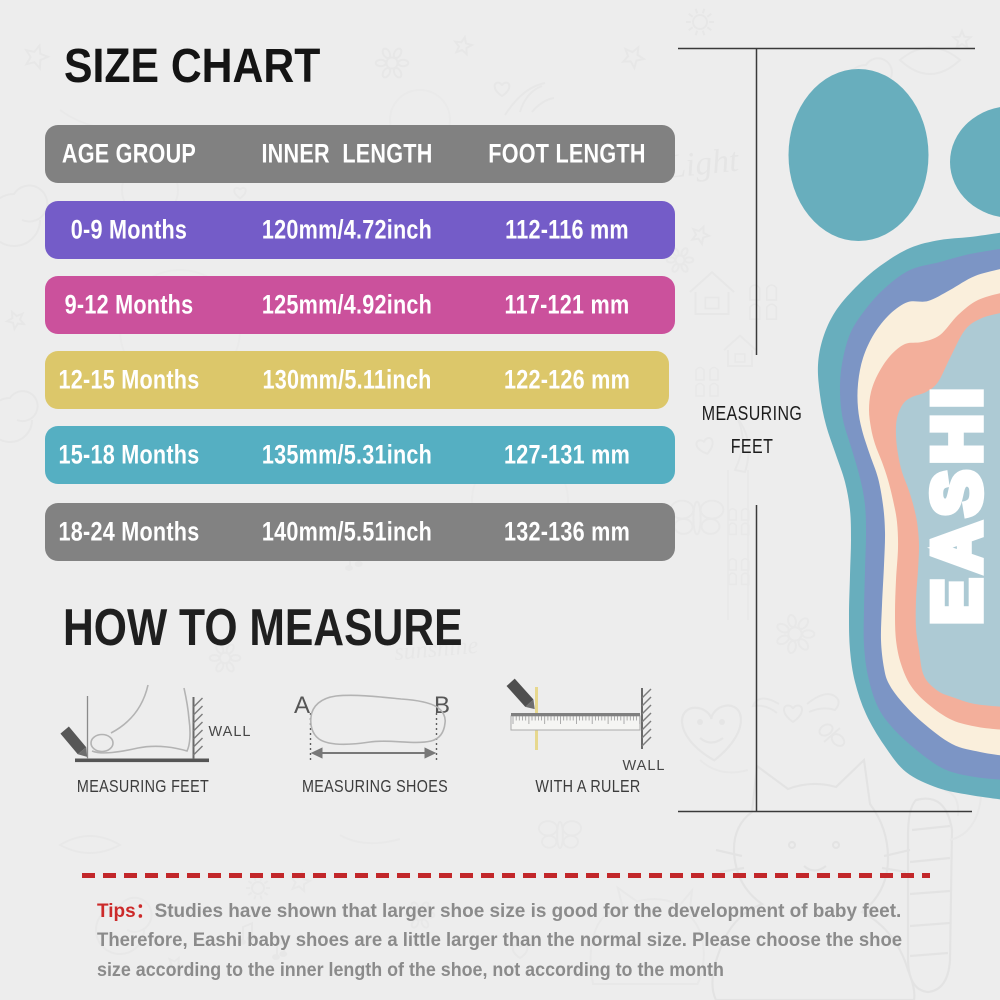  What do you see at coordinates (703, 163) in the screenshot?
I see `svg-text: Light` at bounding box center [703, 163].